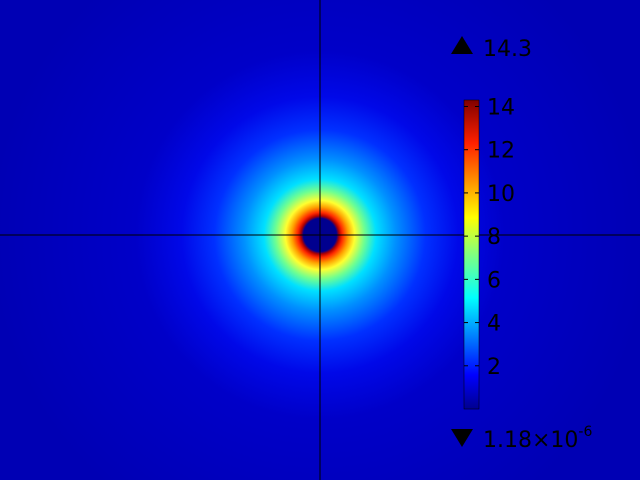 This screenshot has height=480, width=640. I want to click on colorbar-tick-label: 12, so click(501, 151).